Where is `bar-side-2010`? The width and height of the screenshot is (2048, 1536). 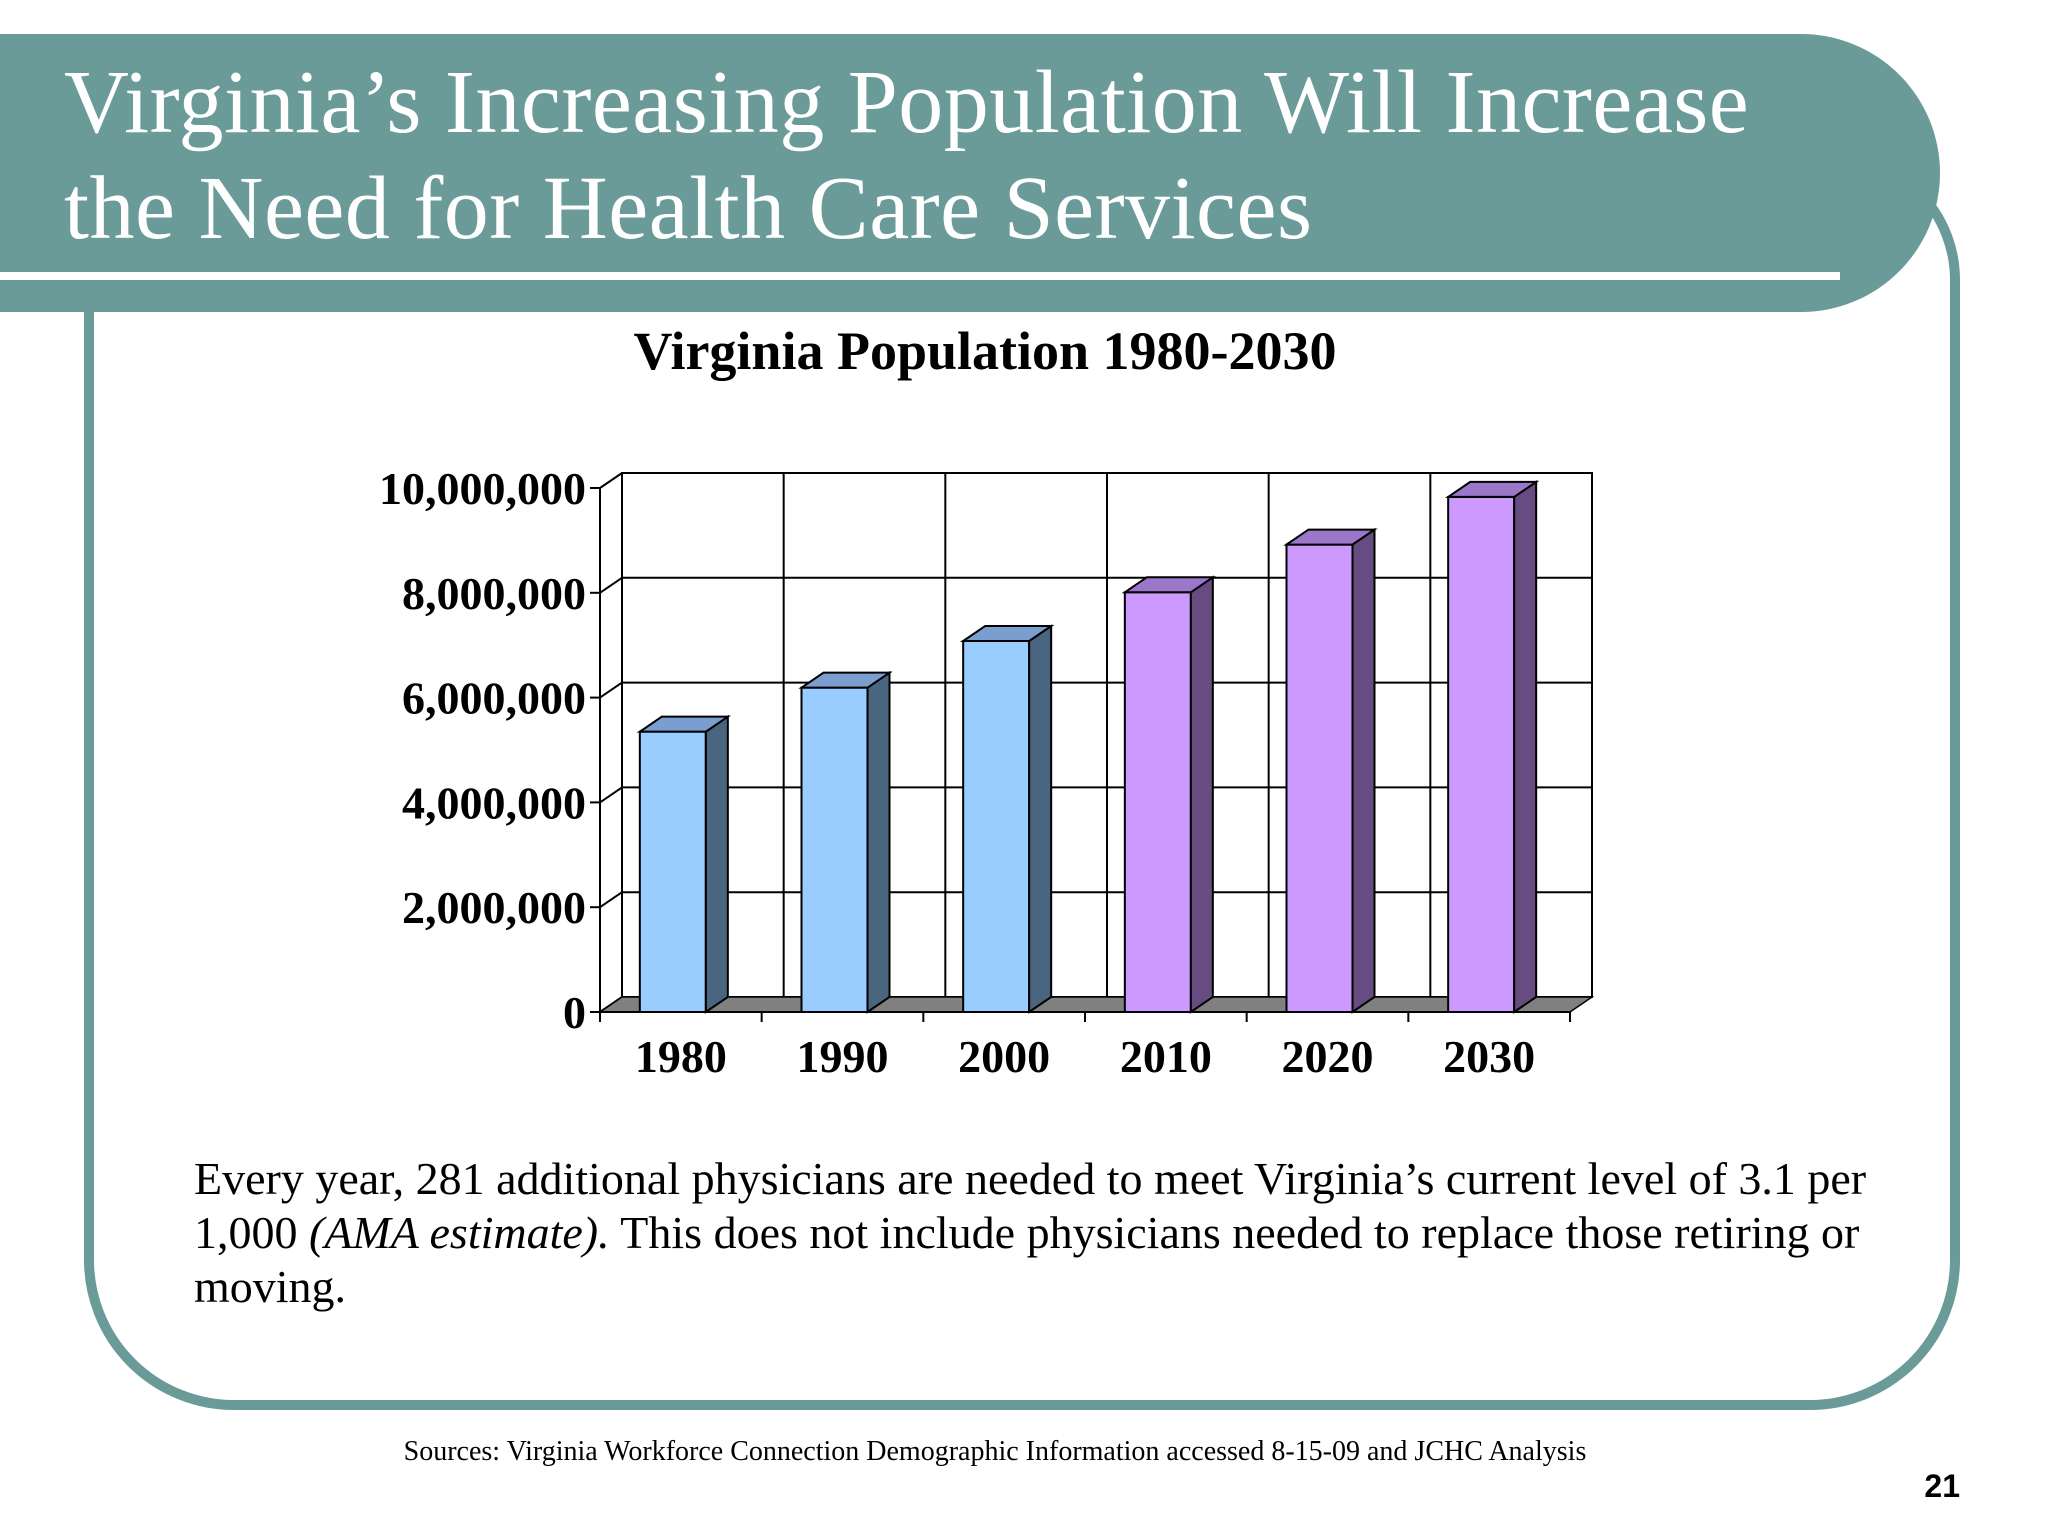
bar-side-2010 is located at coordinates (1201, 794).